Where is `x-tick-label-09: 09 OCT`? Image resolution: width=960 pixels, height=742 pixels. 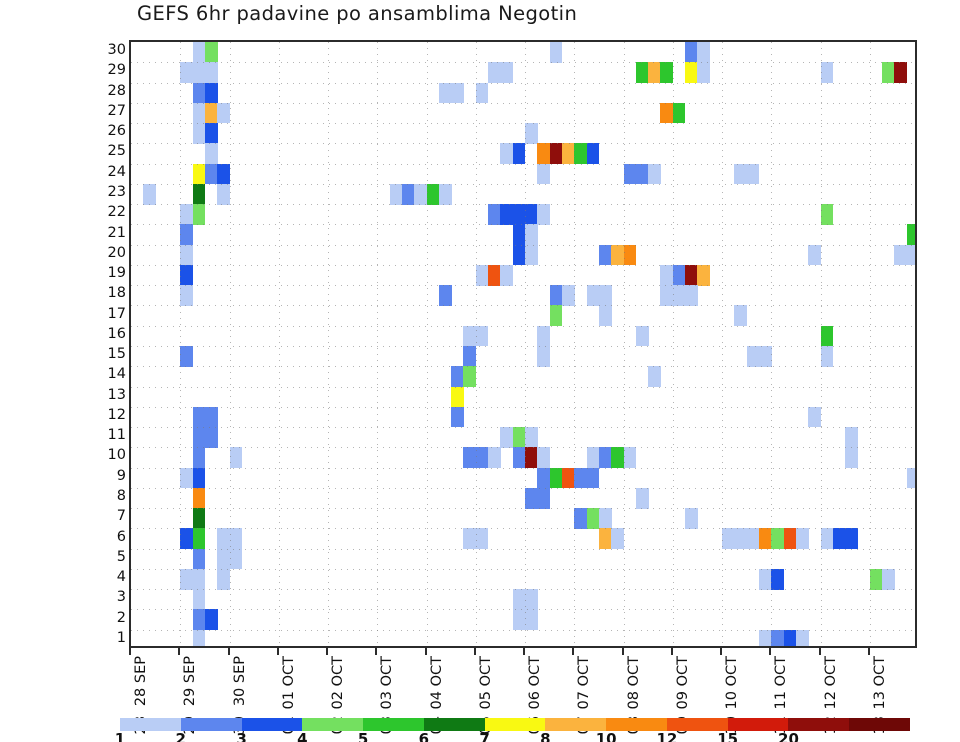
x-tick-label-09: 09 OCT is located at coordinates (682, 683).